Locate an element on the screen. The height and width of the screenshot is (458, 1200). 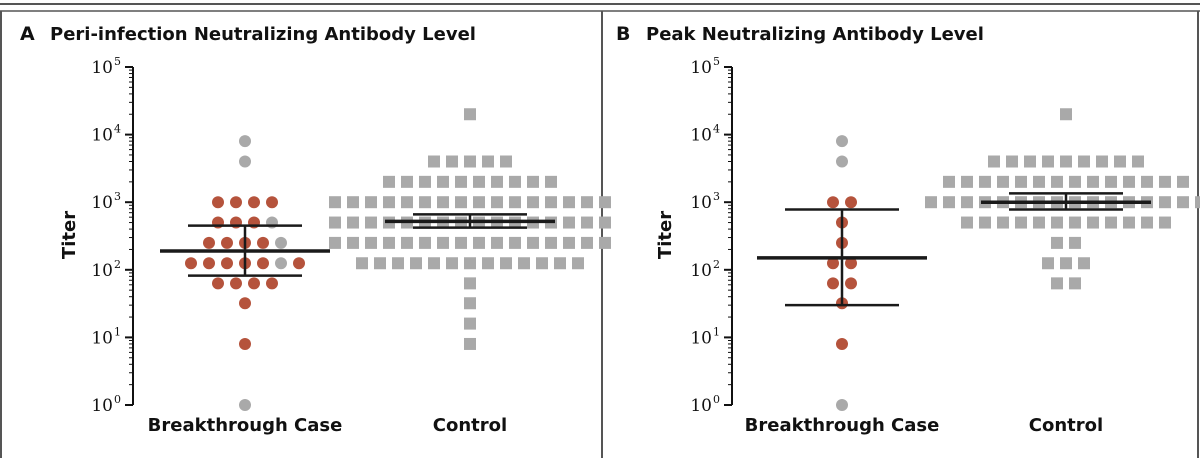
y-tick-exponent: 2 is located at coordinates (716, 264).